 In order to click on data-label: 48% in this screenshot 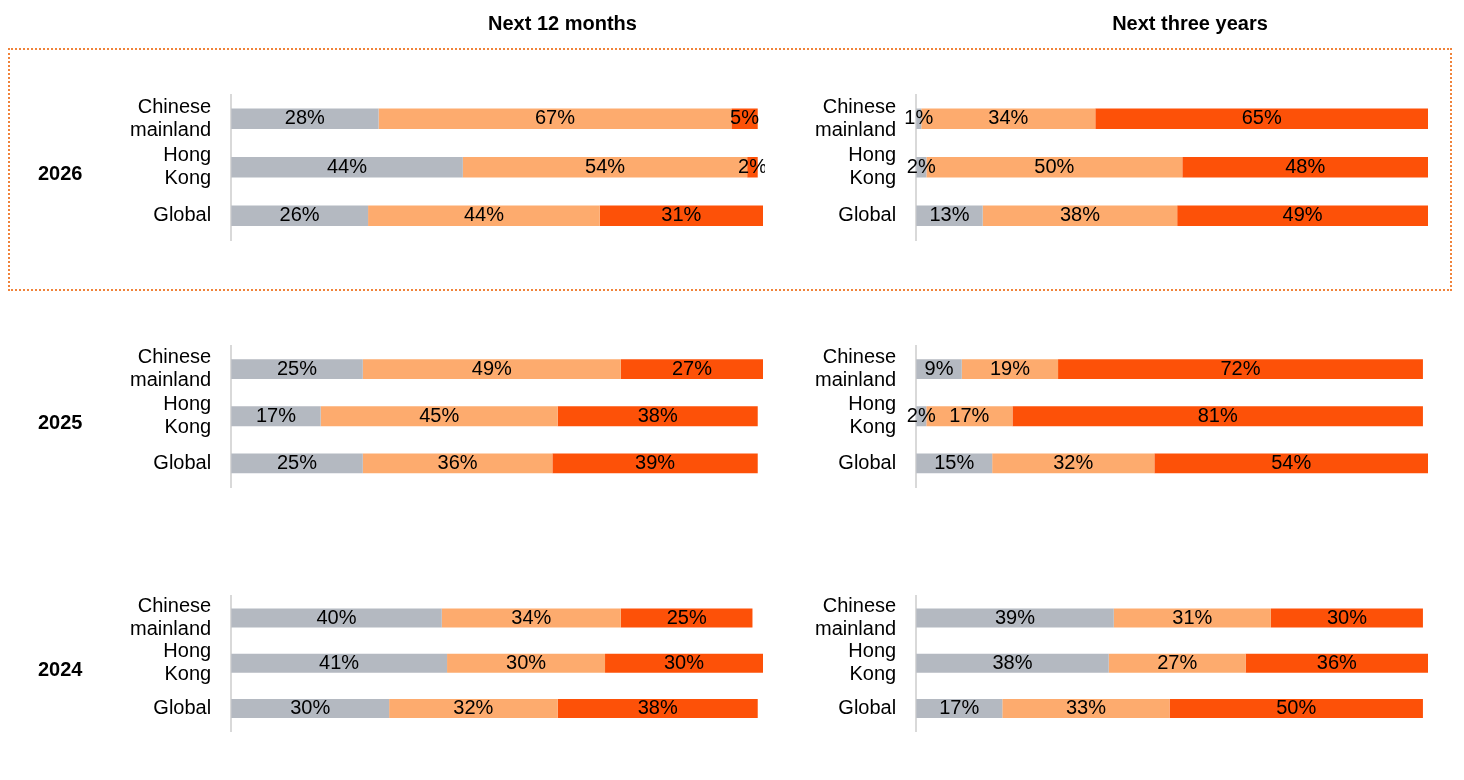, I will do `click(1305, 165)`.